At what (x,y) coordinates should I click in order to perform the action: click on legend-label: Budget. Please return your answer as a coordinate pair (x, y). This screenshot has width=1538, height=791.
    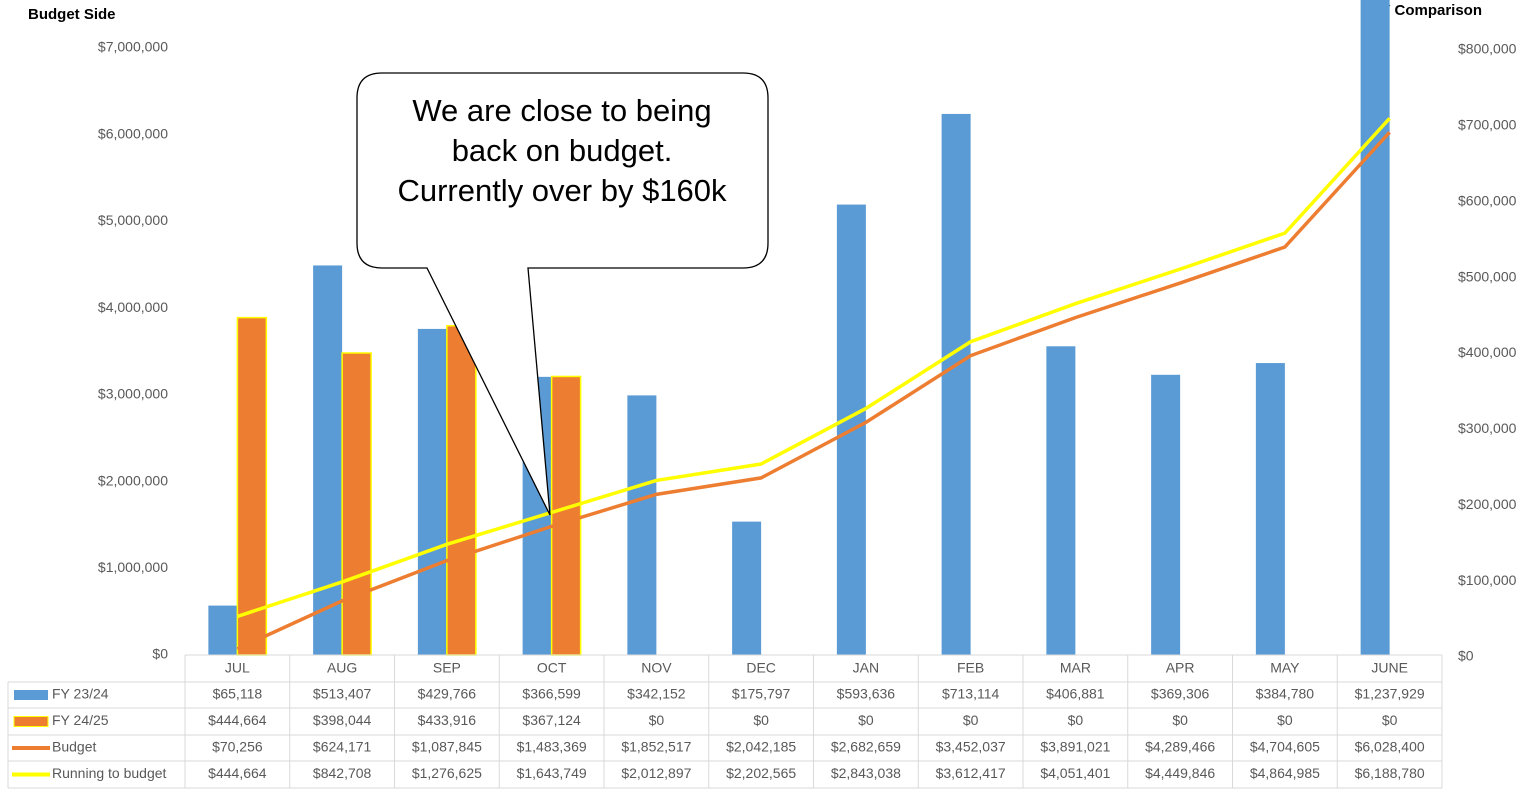
    Looking at the image, I should click on (74, 747).